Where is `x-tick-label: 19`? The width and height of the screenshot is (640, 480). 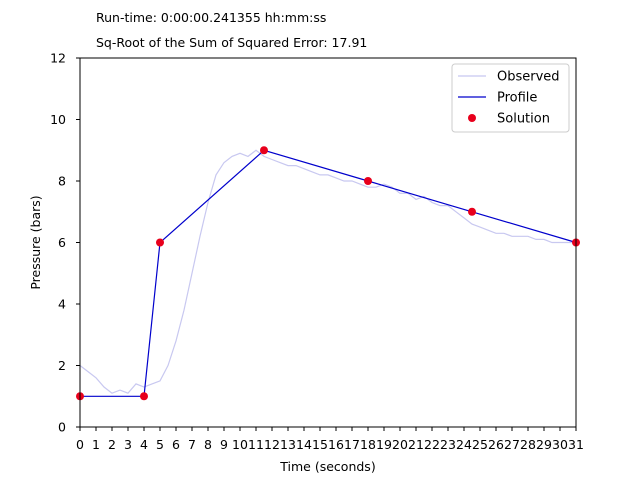 x-tick-label: 19 is located at coordinates (384, 444).